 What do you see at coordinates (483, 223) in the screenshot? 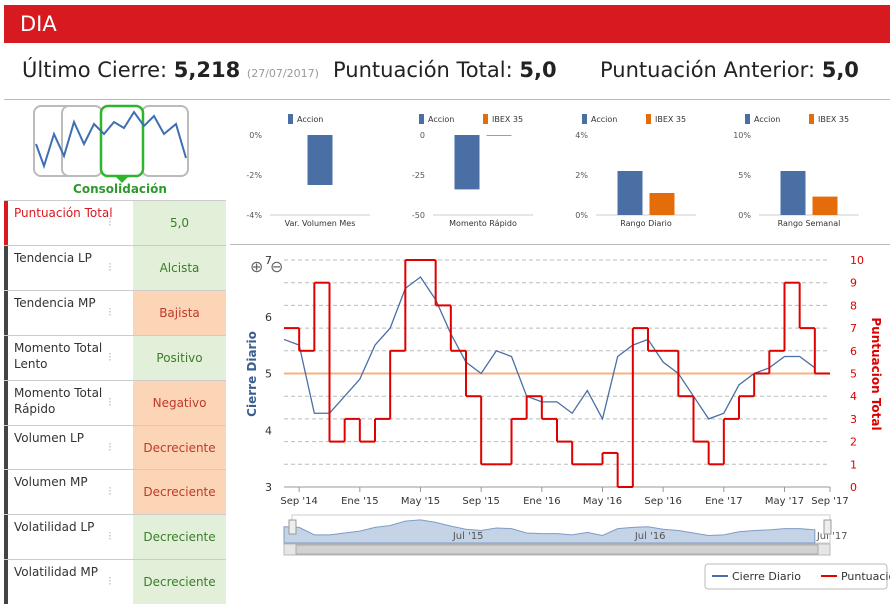
I see `x-category-label: Momento Rápido` at bounding box center [483, 223].